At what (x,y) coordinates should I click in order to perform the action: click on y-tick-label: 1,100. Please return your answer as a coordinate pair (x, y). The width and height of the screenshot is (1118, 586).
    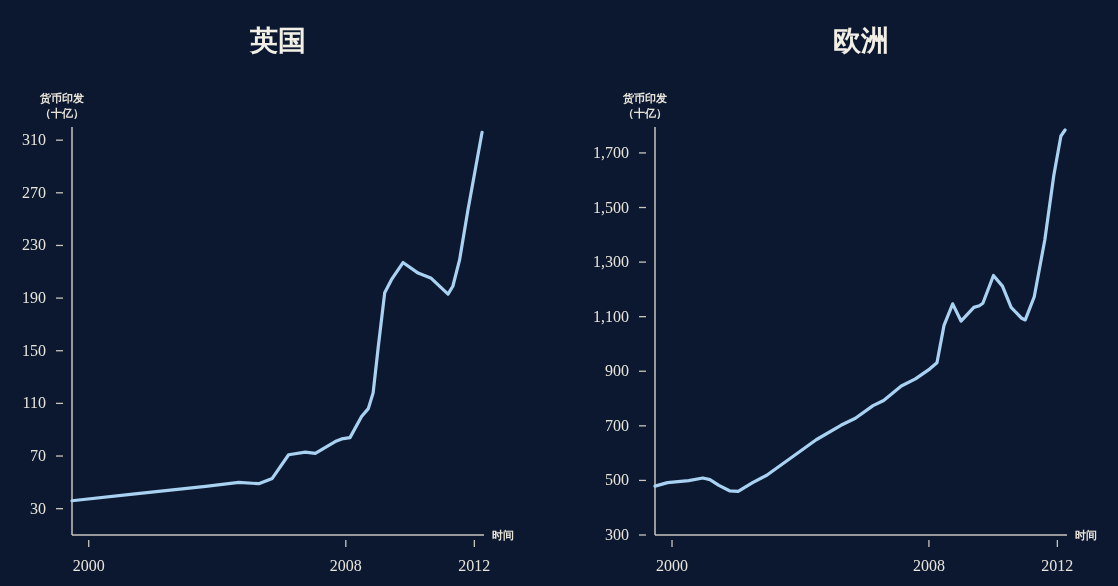
    Looking at the image, I should click on (611, 316).